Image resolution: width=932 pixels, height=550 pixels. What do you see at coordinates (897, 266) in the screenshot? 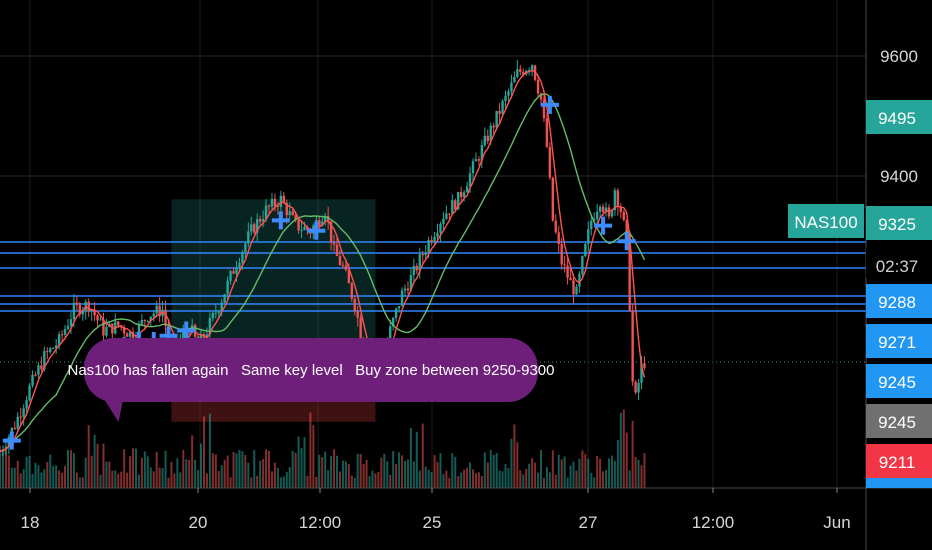
I see `price-tag-text: 02:37` at bounding box center [897, 266].